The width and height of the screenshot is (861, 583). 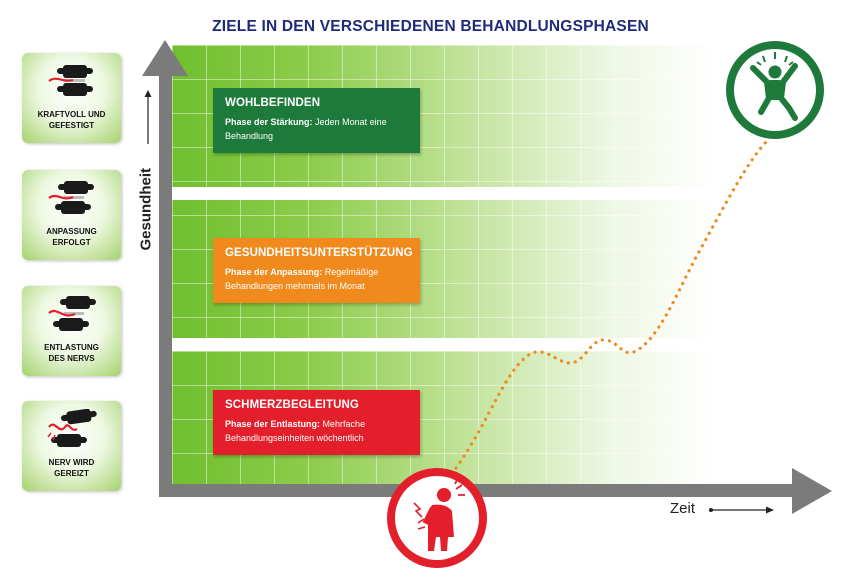 I want to click on x-axis-label: Zeit, so click(x=683, y=508).